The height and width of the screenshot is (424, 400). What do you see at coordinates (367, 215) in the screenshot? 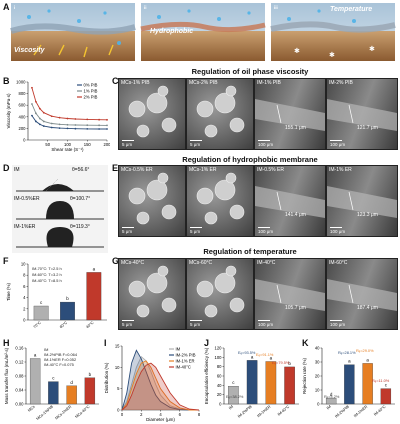
I see `thickness-measurement: 123.3 μm` at bounding box center [367, 215].